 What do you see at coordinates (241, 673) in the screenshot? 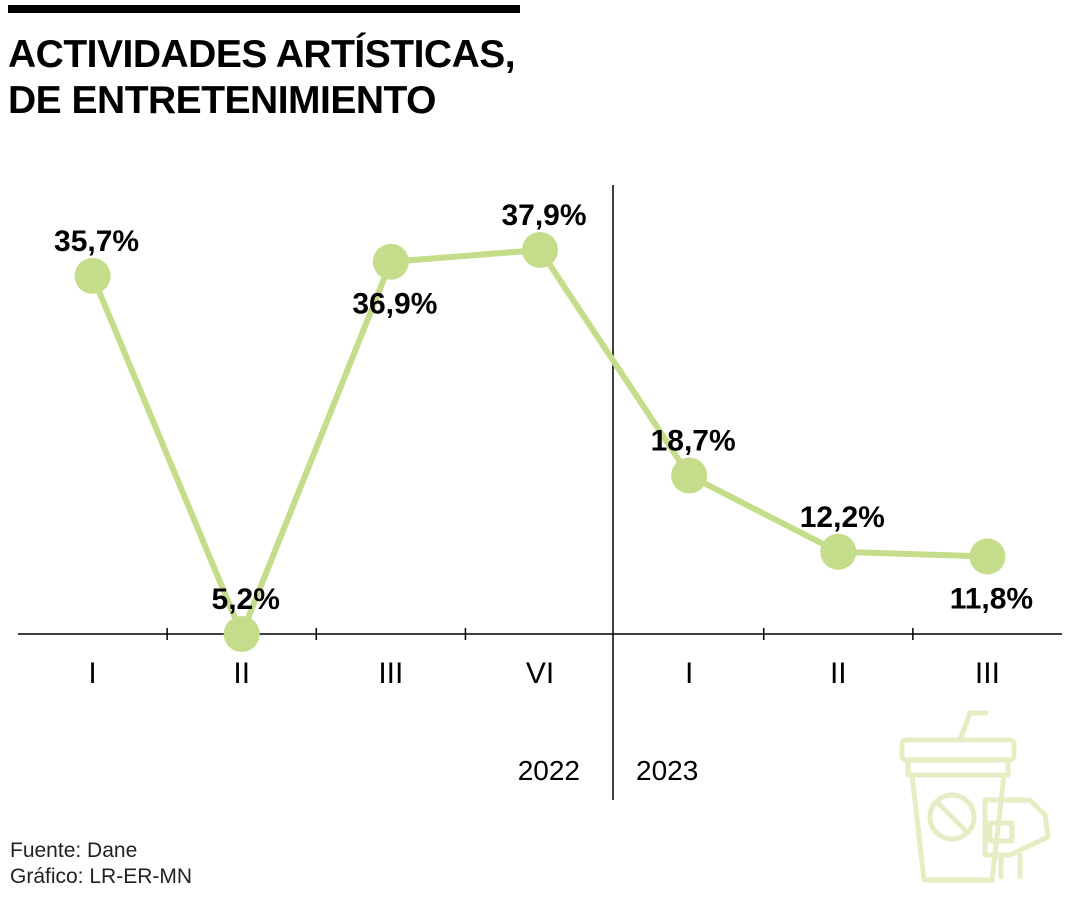
I see `category-label-1: II` at bounding box center [241, 673].